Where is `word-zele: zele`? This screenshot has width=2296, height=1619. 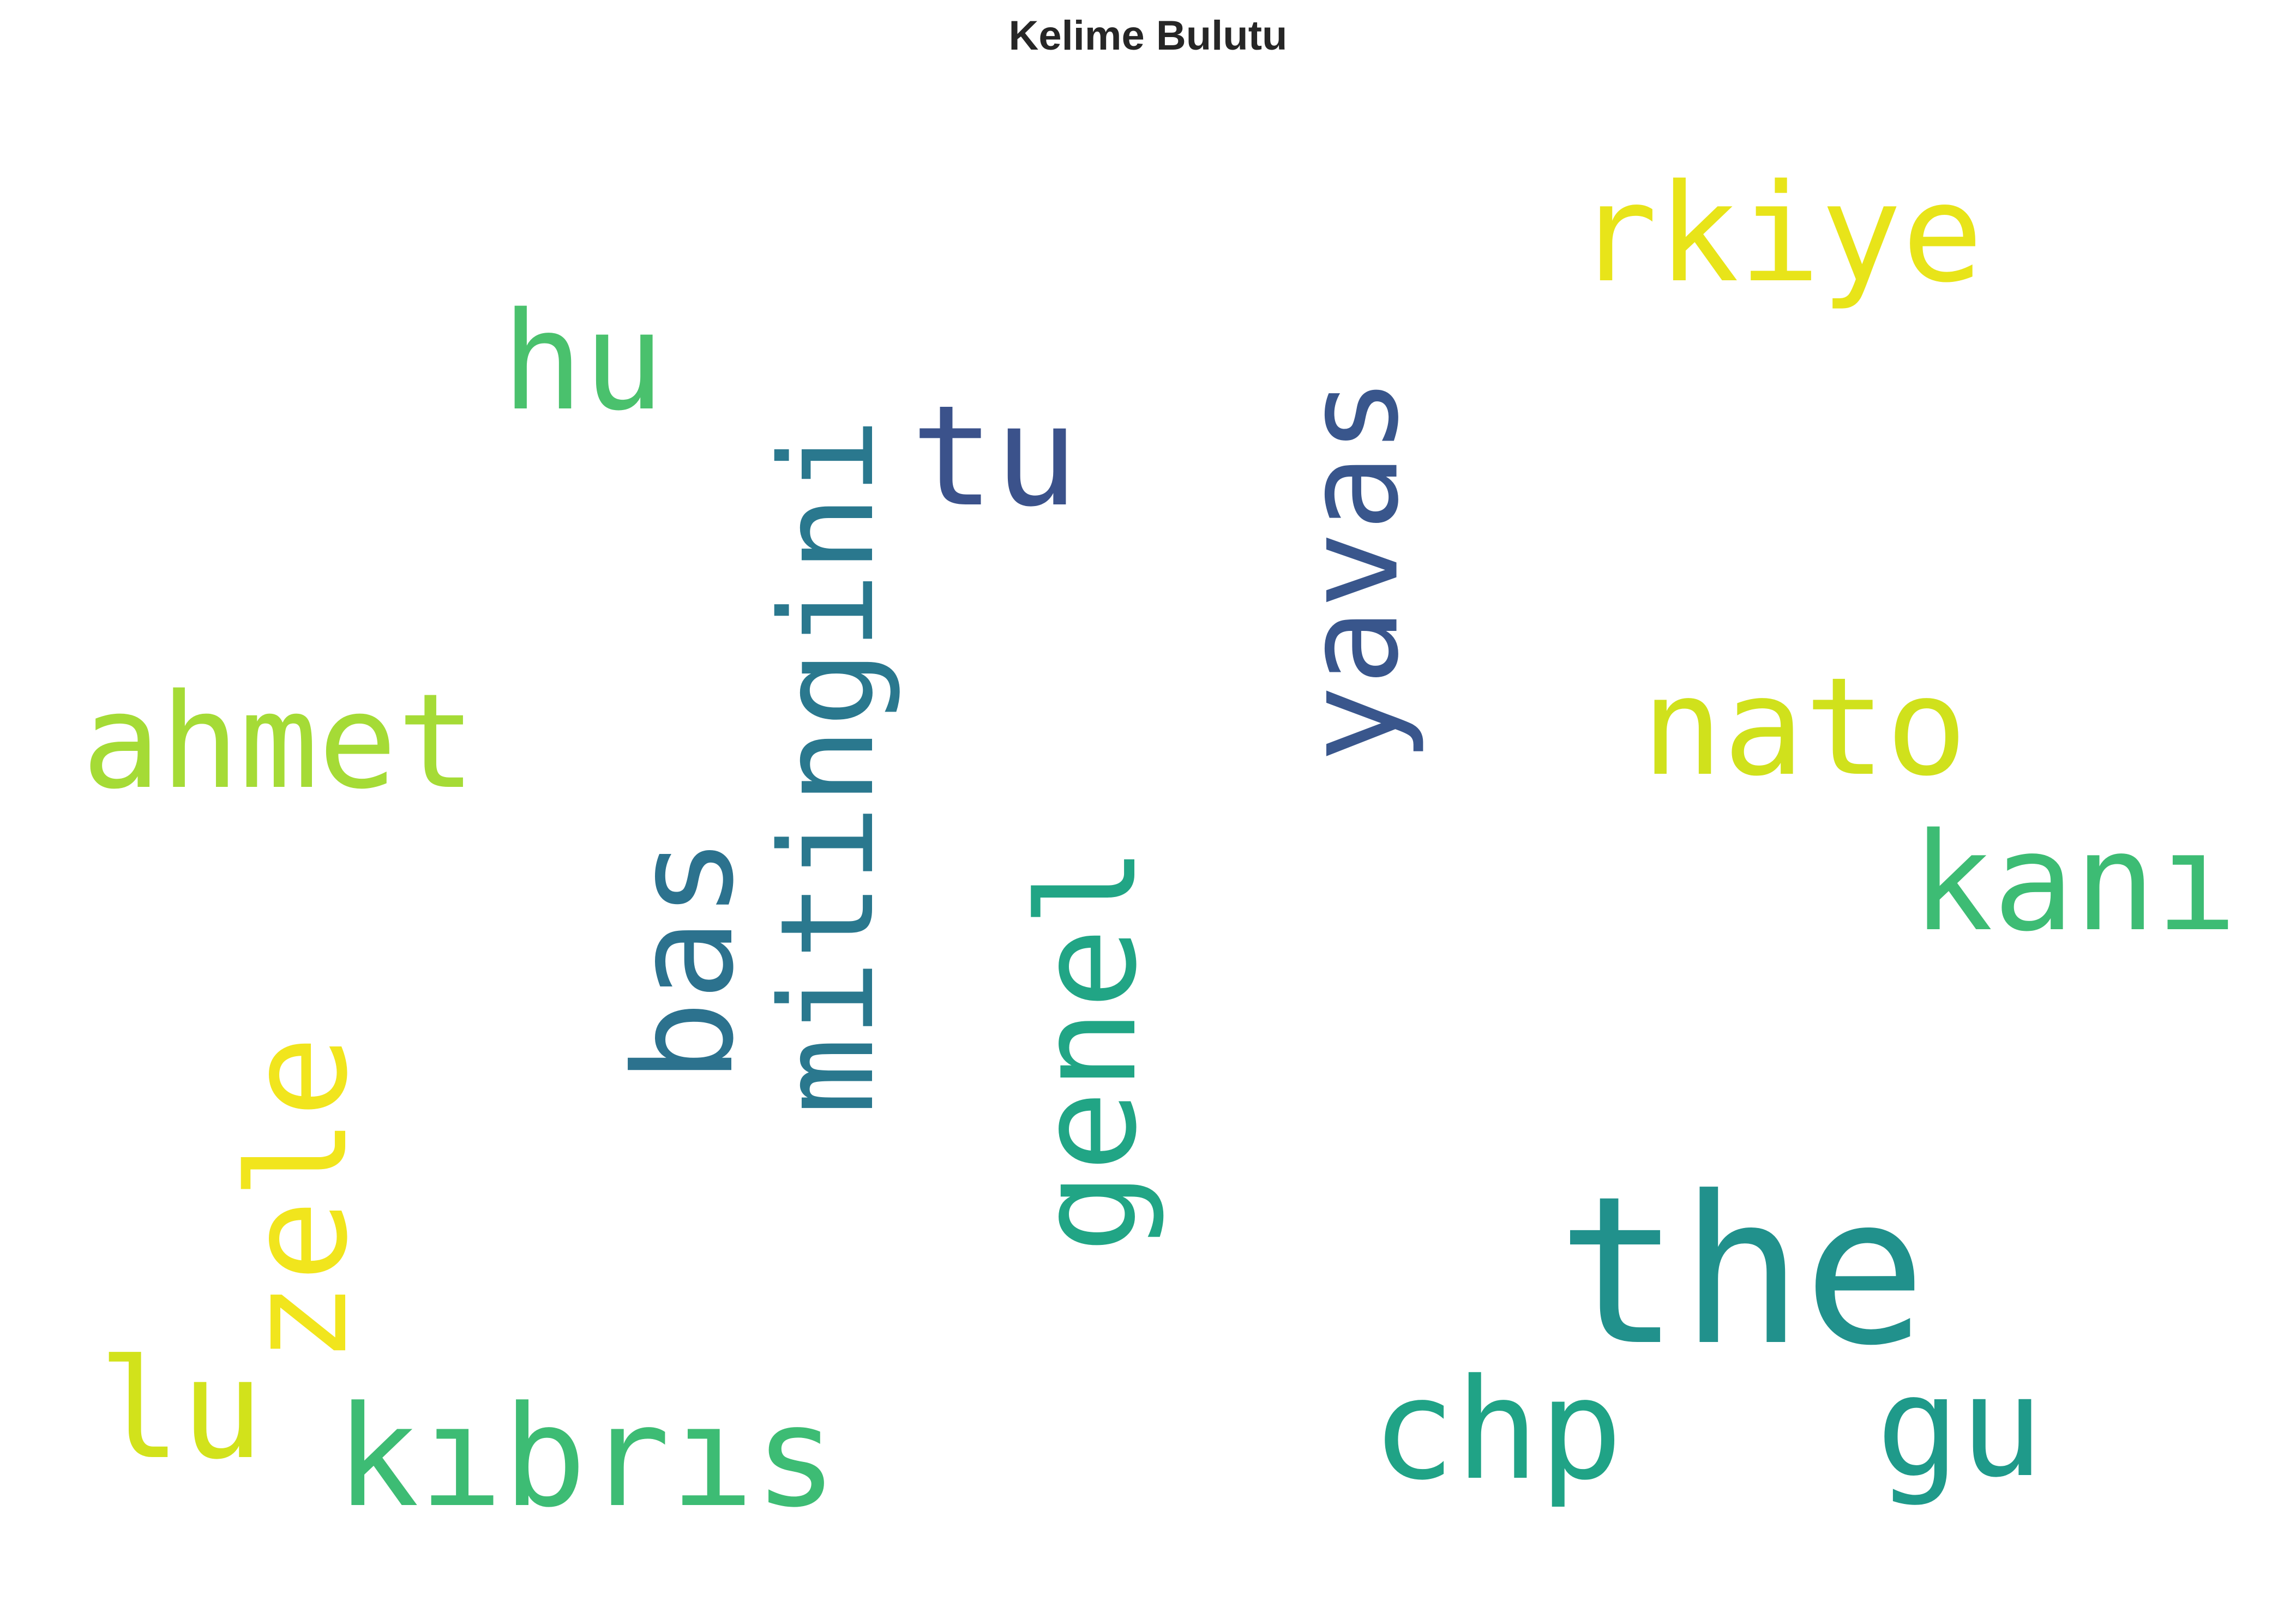
word-zele: zele is located at coordinates (298, 1199).